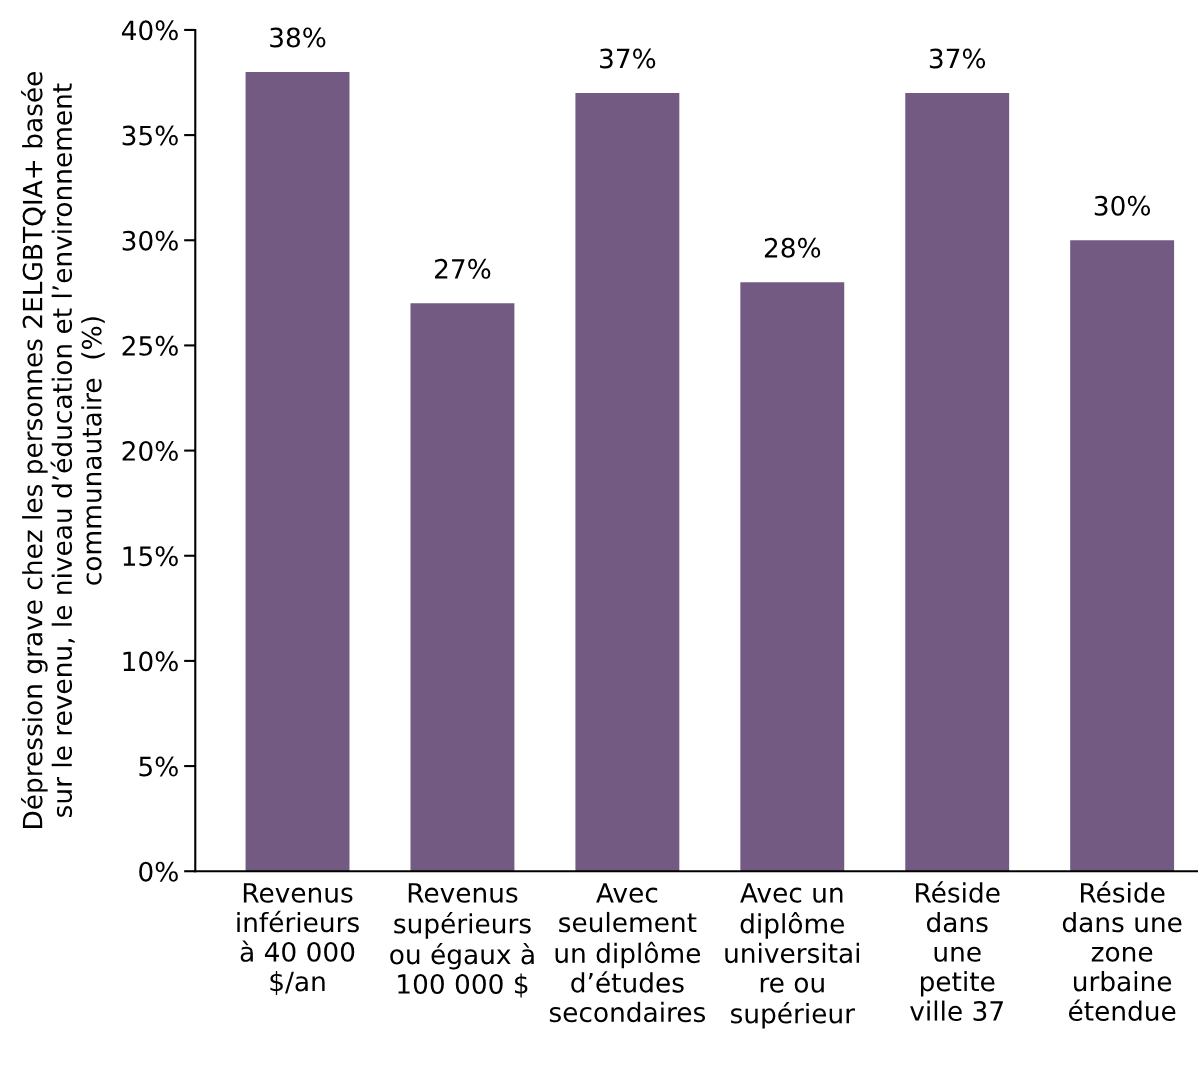 The image size is (1198, 1069). Describe the element at coordinates (792, 247) in the screenshot. I see `data-label: 28%` at that location.